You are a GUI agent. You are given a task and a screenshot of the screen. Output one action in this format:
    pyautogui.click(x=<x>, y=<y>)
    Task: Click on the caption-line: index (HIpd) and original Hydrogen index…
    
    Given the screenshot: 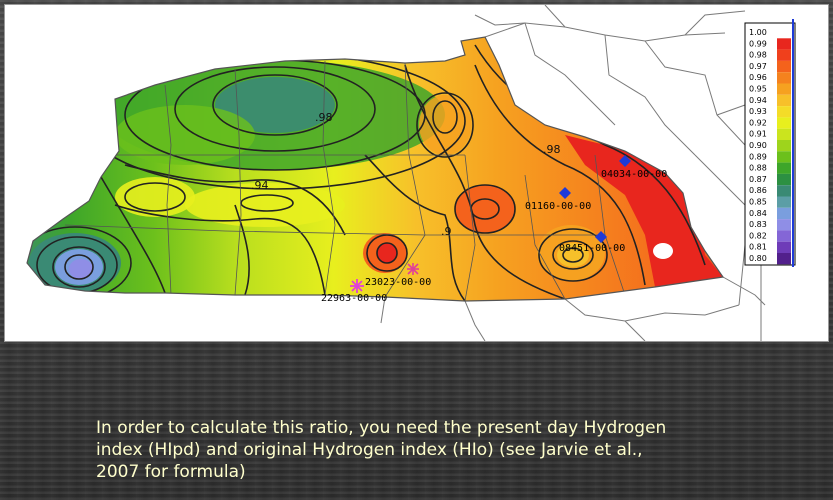 What is the action you would take?
    pyautogui.click(x=369, y=450)
    